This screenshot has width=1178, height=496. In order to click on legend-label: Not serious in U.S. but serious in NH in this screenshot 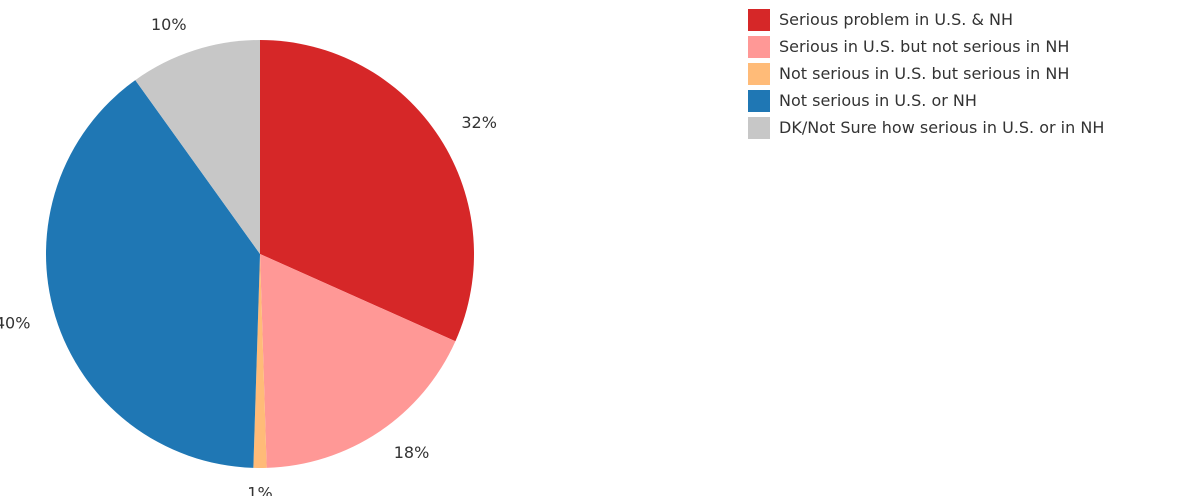, I will do `click(924, 73)`.